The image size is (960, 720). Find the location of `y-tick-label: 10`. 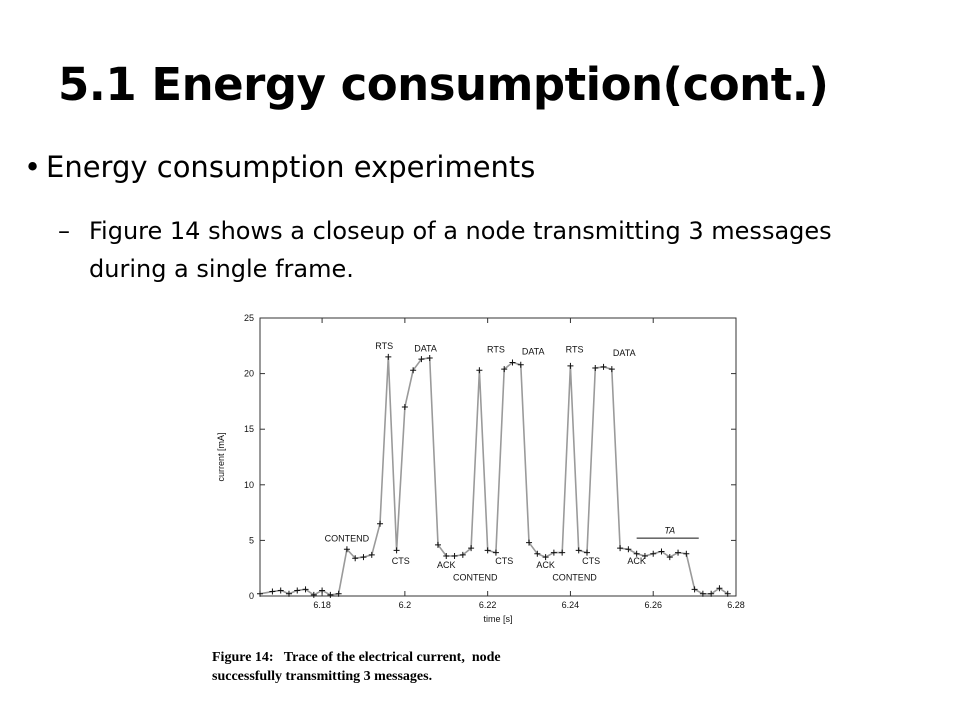

y-tick-label: 10 is located at coordinates (249, 485).